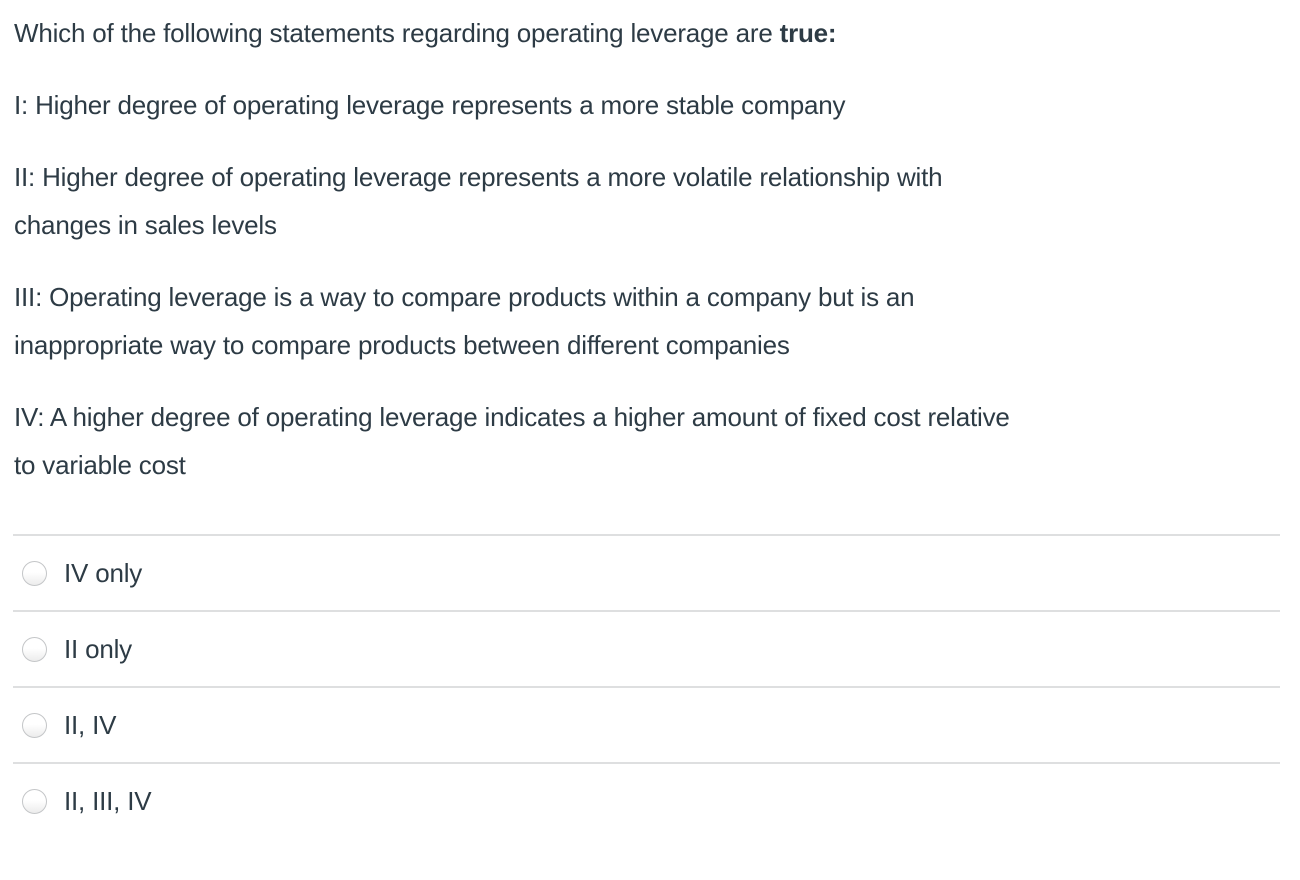 This screenshot has height=880, width=1300. Describe the element at coordinates (646, 648) in the screenshot. I see `answer-option-ii-only: II only` at that location.